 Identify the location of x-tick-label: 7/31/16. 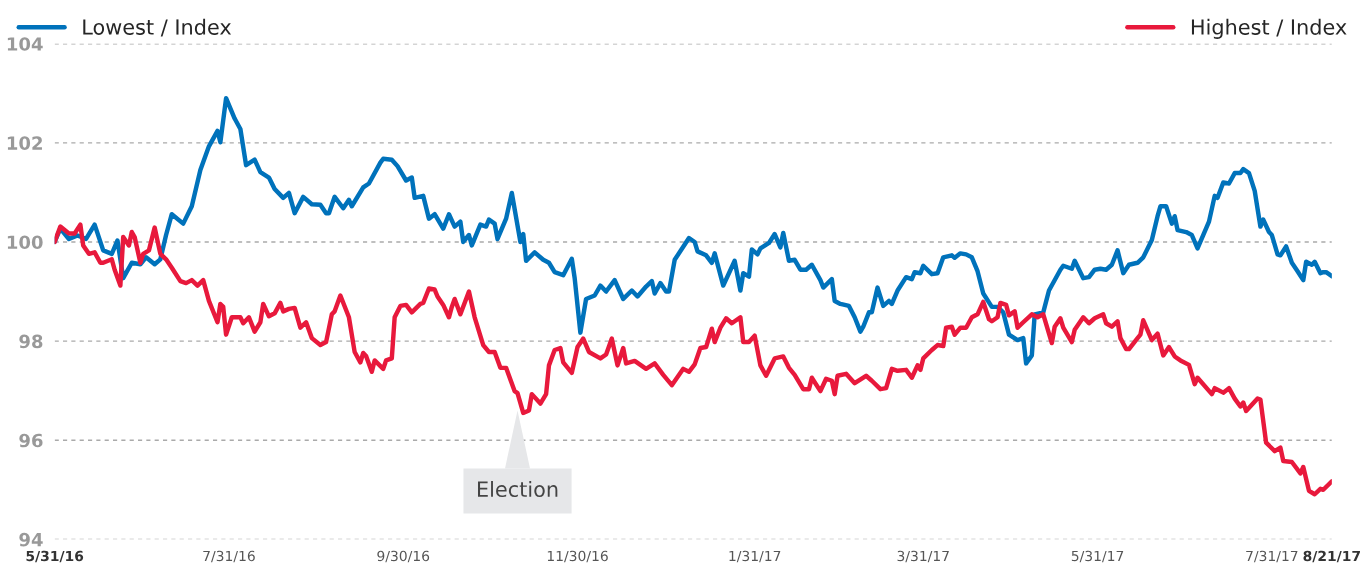
(229, 556).